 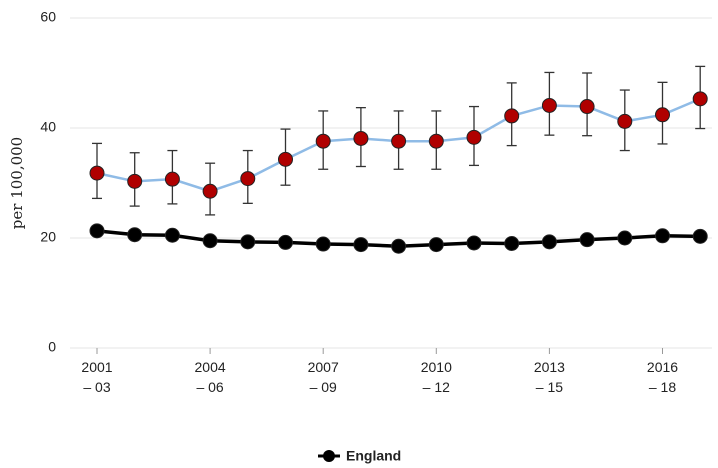 What do you see at coordinates (373, 456) in the screenshot?
I see `legend-label: England` at bounding box center [373, 456].